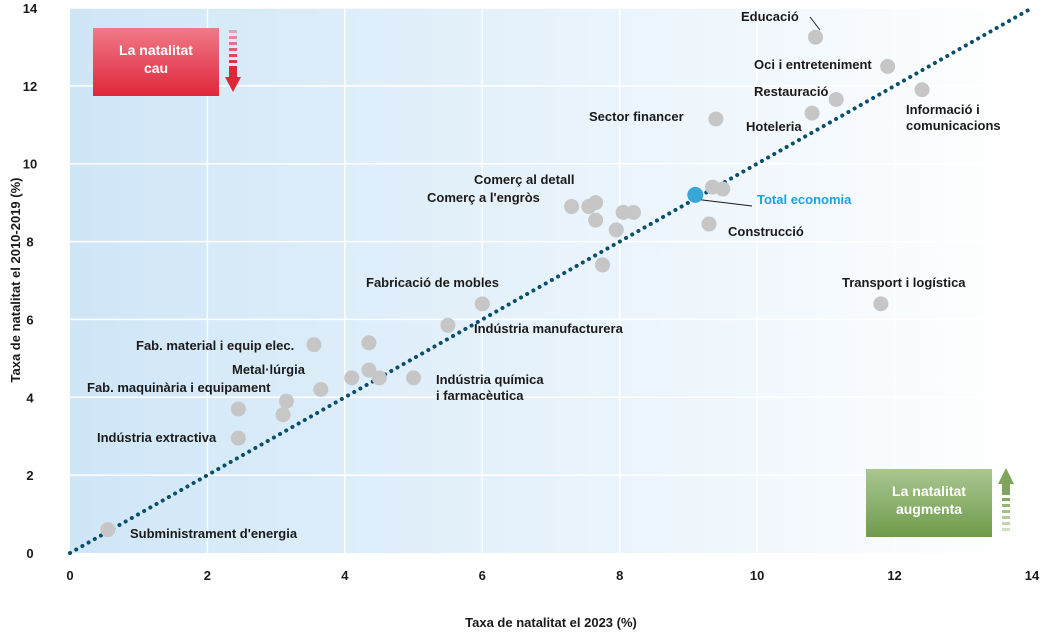 This screenshot has height=634, width=1047. Describe the element at coordinates (345, 575) in the screenshot. I see `x-tick-label: 4` at that location.